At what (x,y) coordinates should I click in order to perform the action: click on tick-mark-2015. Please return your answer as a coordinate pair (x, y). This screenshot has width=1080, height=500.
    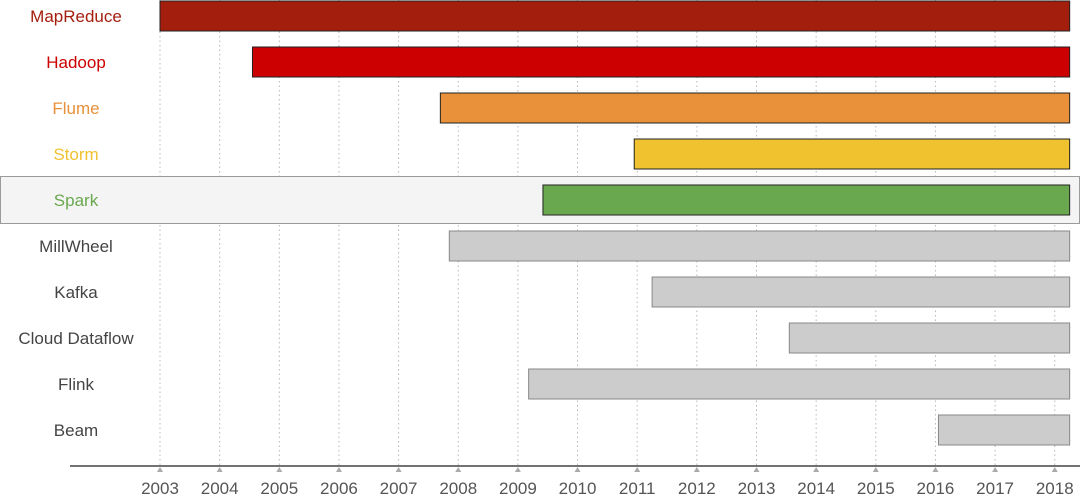
    Looking at the image, I should click on (875, 469).